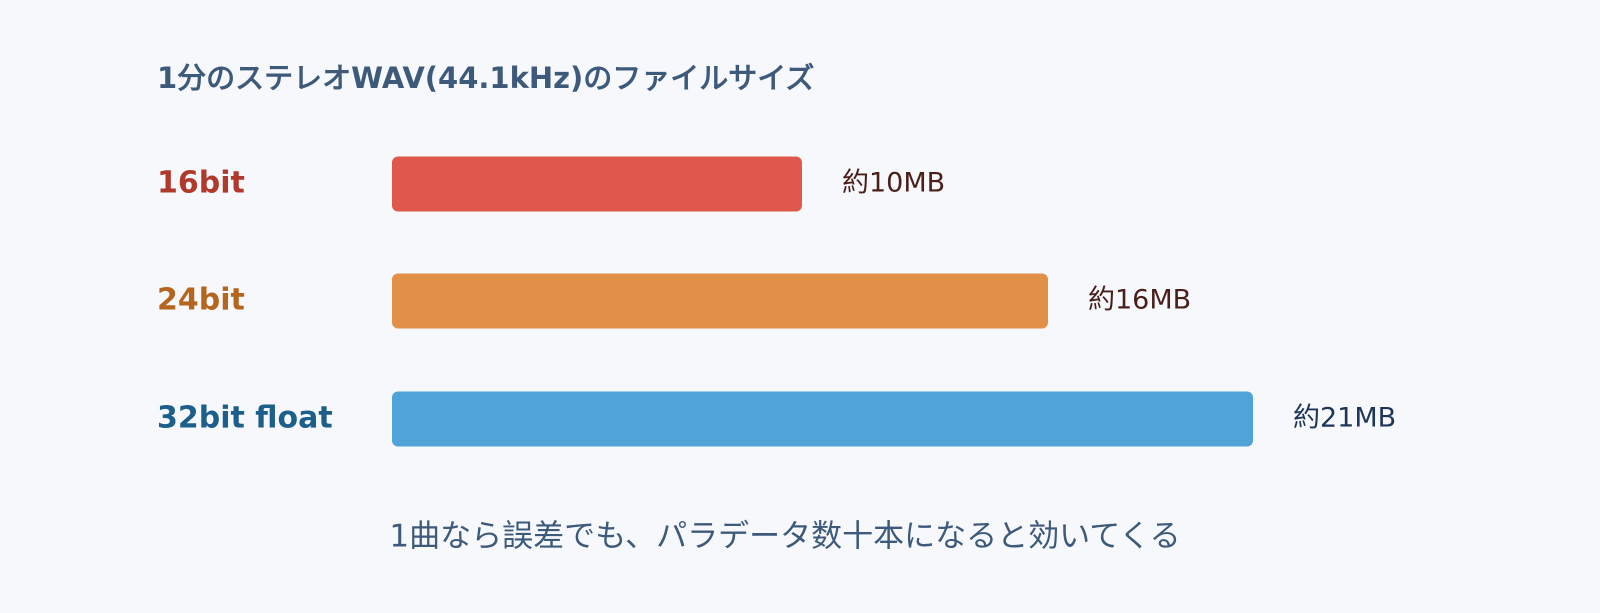 This screenshot has height=613, width=1600. I want to click on category-label: 32bit float, so click(245, 418).